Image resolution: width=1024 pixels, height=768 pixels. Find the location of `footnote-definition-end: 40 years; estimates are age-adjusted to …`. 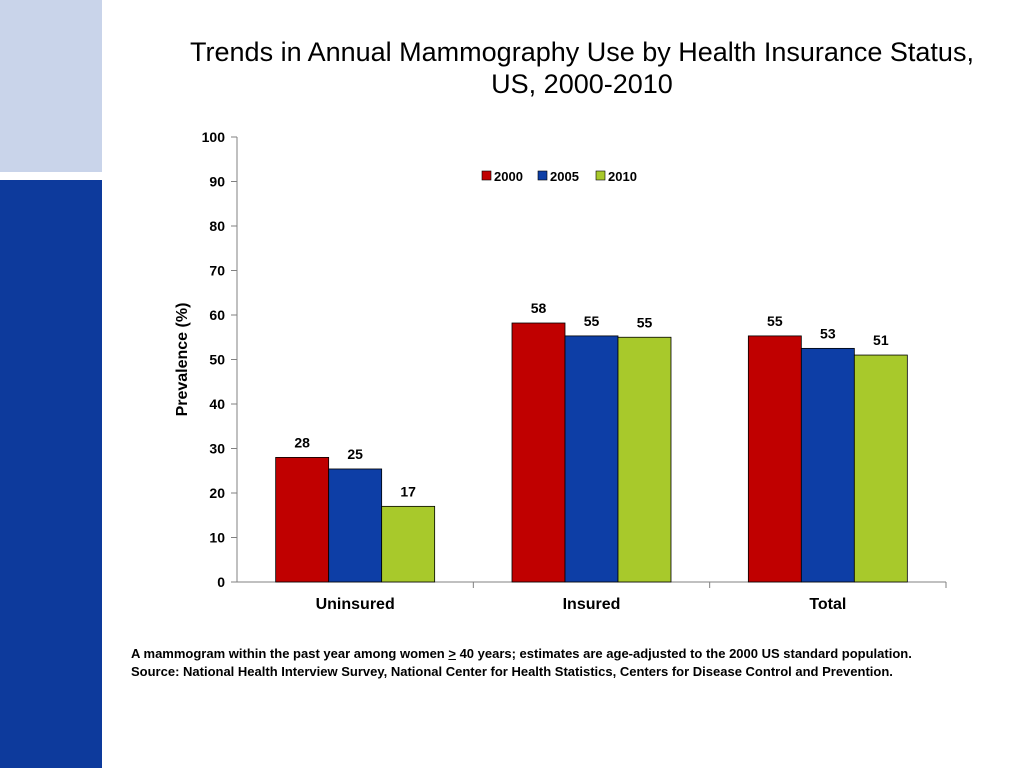

footnote-definition-end: 40 years; estimates are age-adjusted to … is located at coordinates (683, 653).